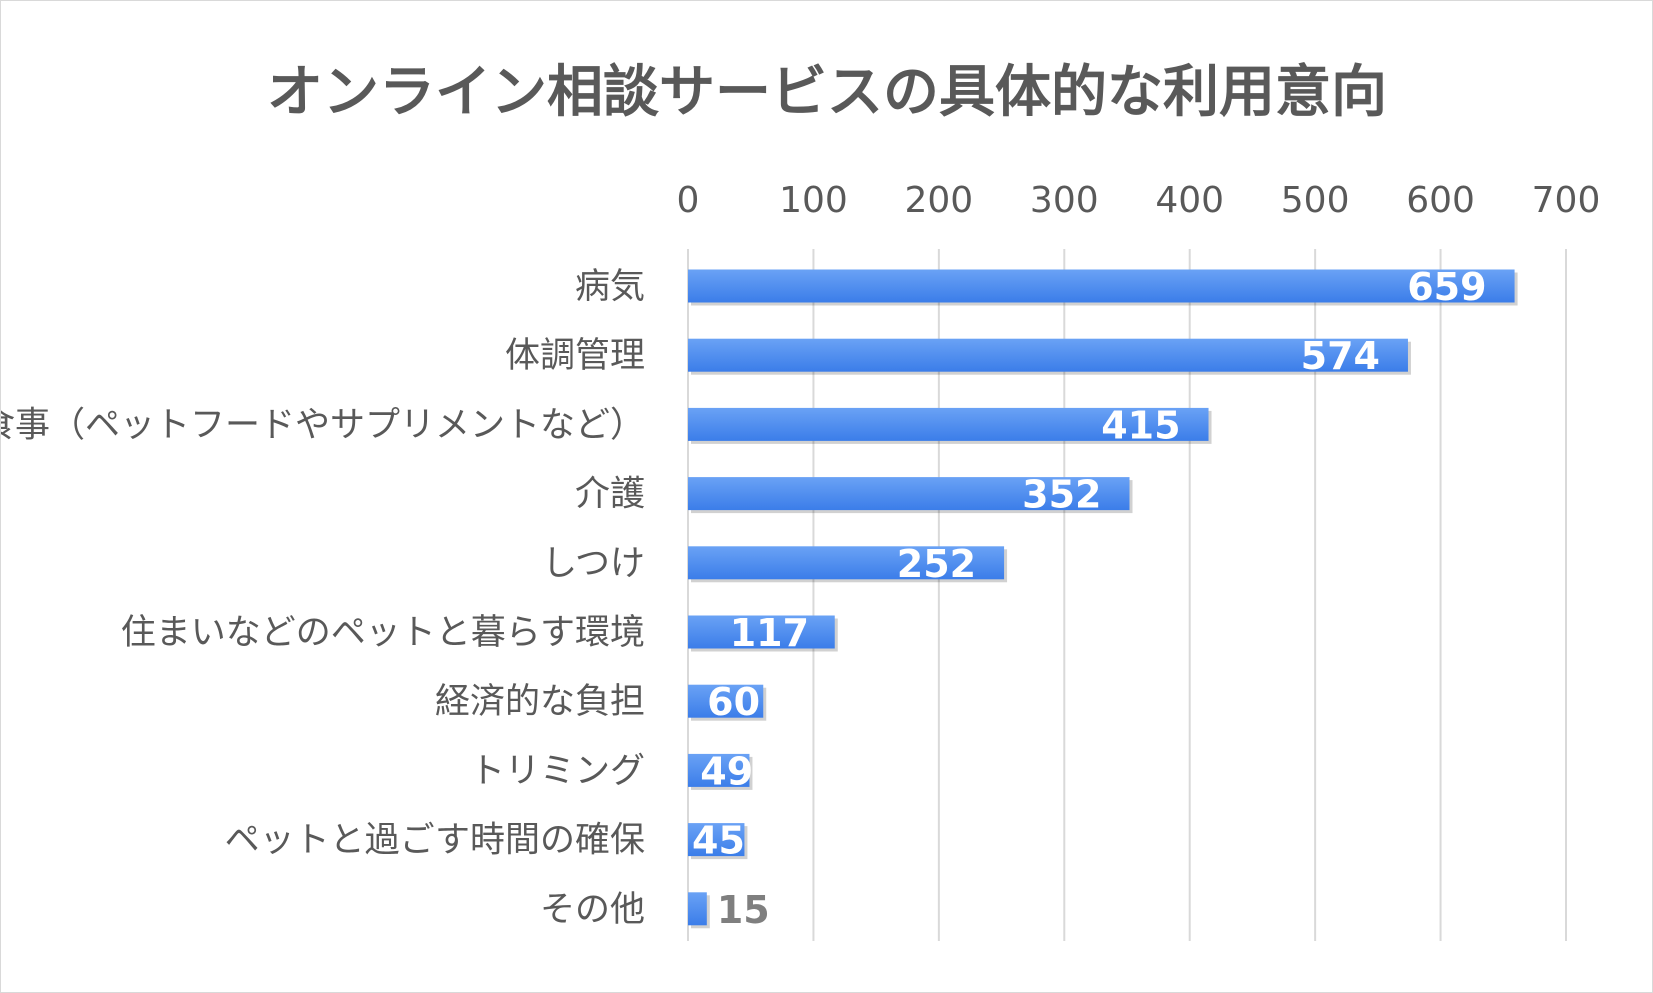 The height and width of the screenshot is (993, 1653). Describe the element at coordinates (1064, 200) in the screenshot. I see `x-tick-label-300: 300` at that location.